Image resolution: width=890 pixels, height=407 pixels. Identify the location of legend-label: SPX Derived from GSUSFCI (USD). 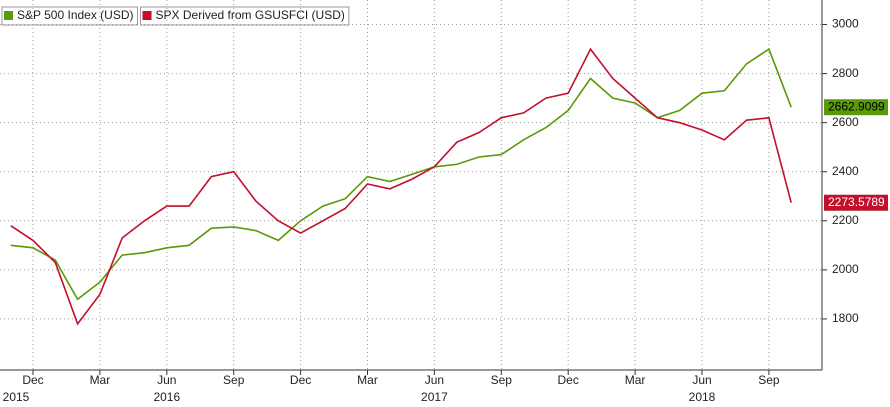
(250, 15).